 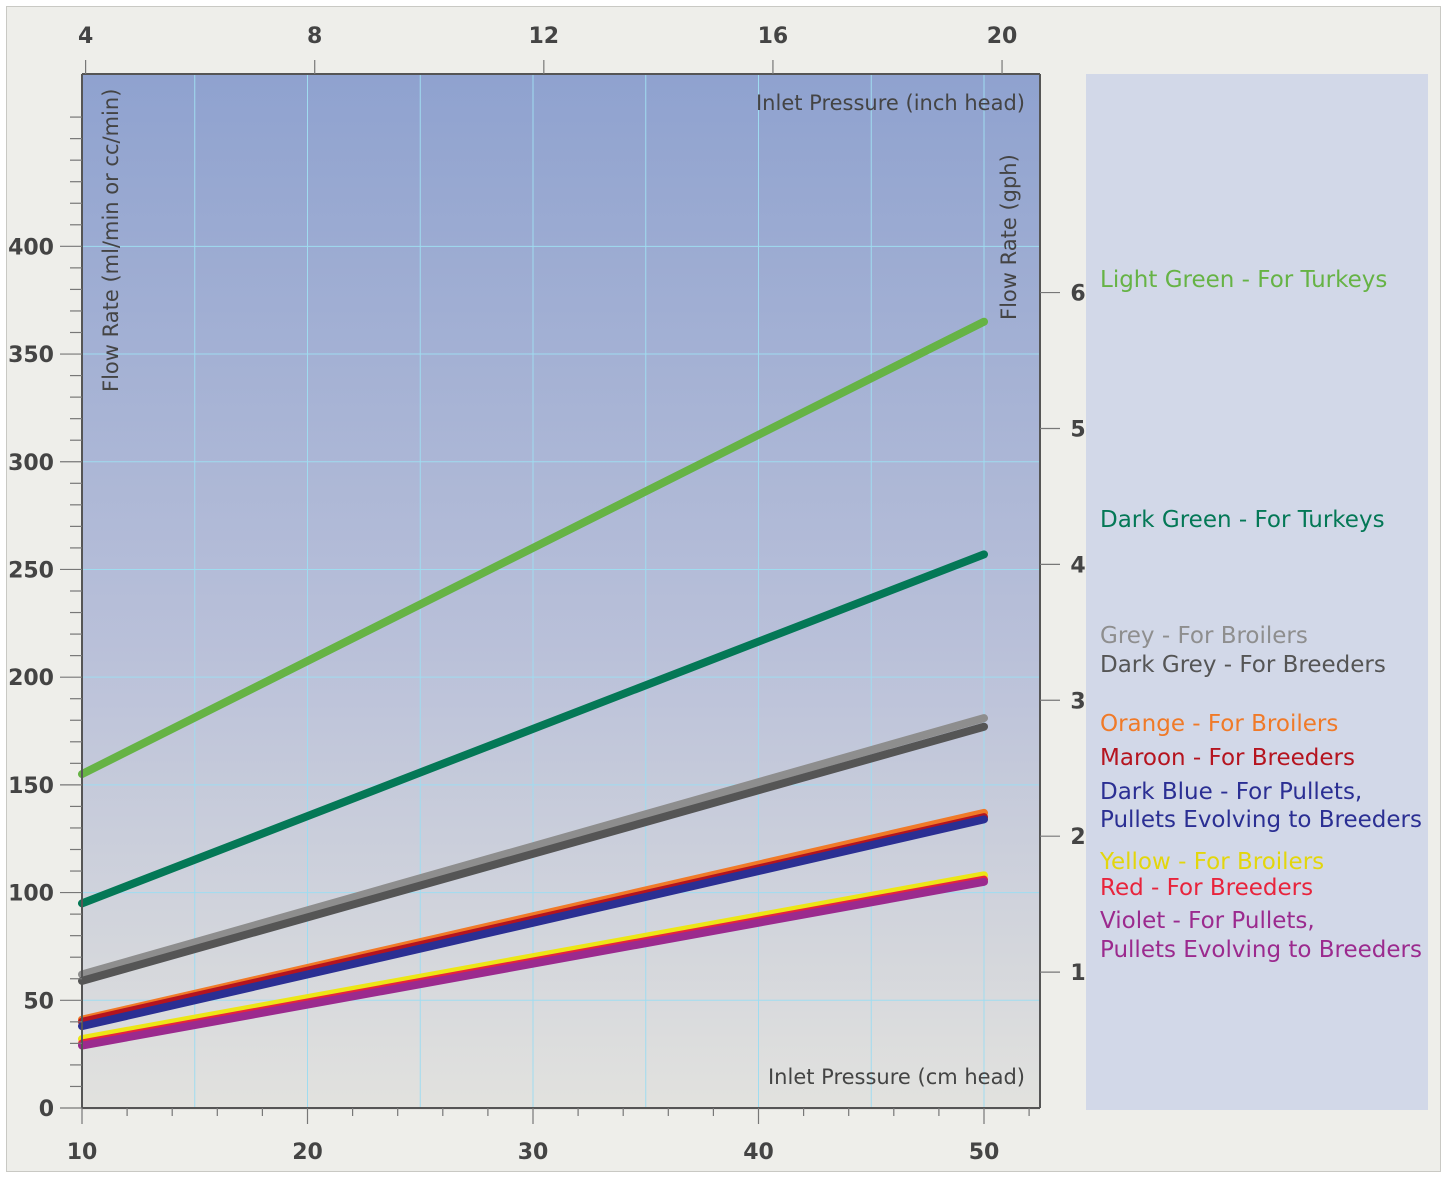 I want to click on legend-entry: Grey - For Broilers, so click(x=1204, y=636).